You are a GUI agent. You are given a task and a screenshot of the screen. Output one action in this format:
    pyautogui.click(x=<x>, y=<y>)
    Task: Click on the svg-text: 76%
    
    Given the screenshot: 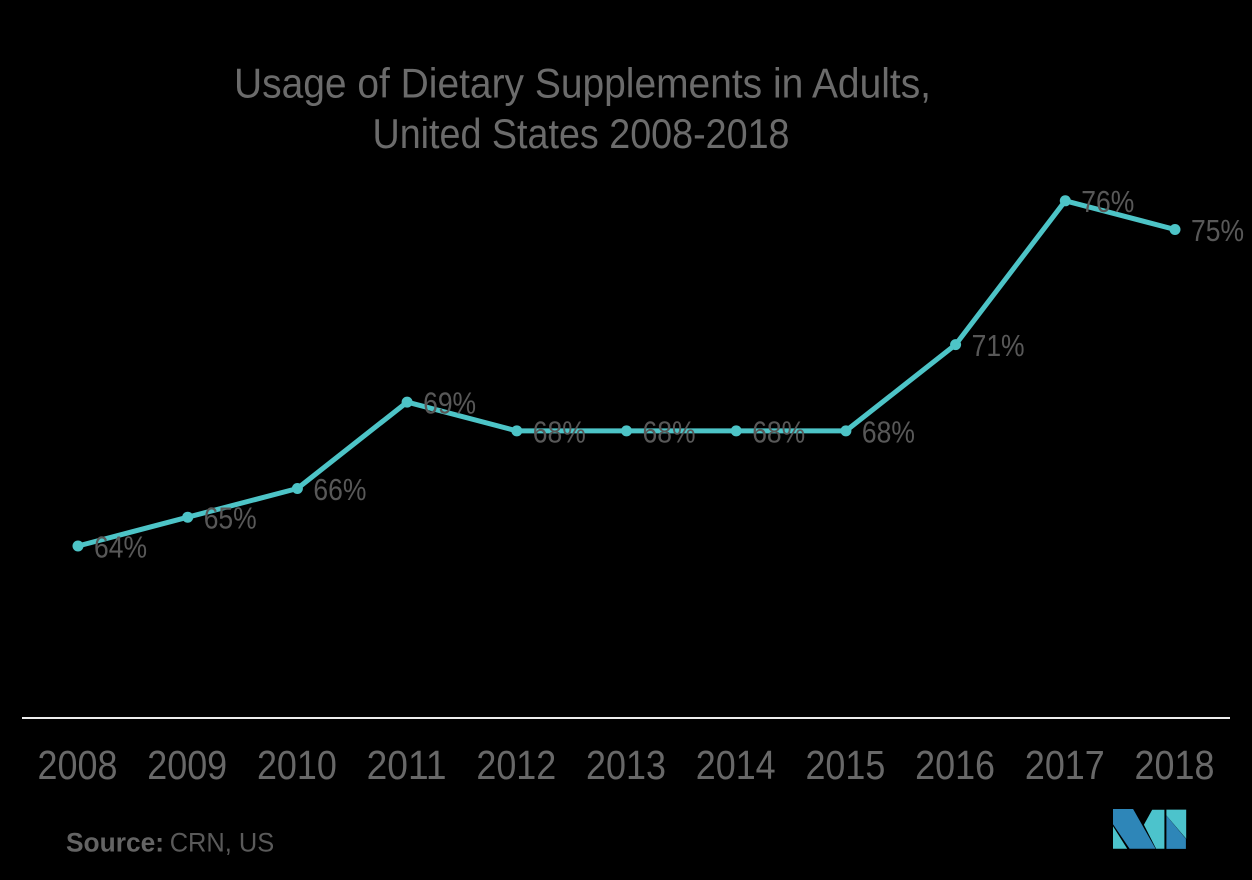 What is the action you would take?
    pyautogui.click(x=1107, y=201)
    